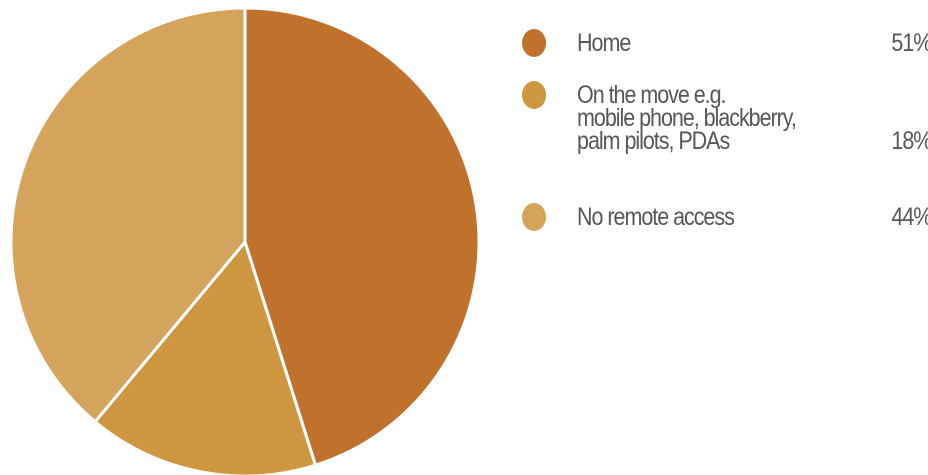 This screenshot has width=928, height=475. What do you see at coordinates (534, 217) in the screenshot?
I see `legend-swatch-no-remote-access` at bounding box center [534, 217].